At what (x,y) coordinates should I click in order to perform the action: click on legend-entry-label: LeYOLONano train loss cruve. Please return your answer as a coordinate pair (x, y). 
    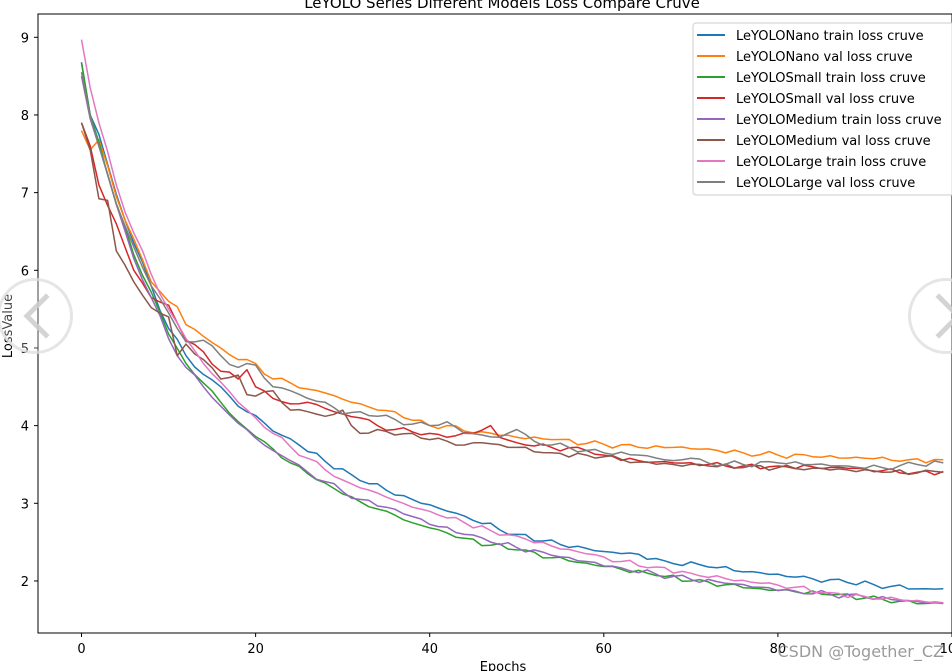
    Looking at the image, I should click on (830, 36).